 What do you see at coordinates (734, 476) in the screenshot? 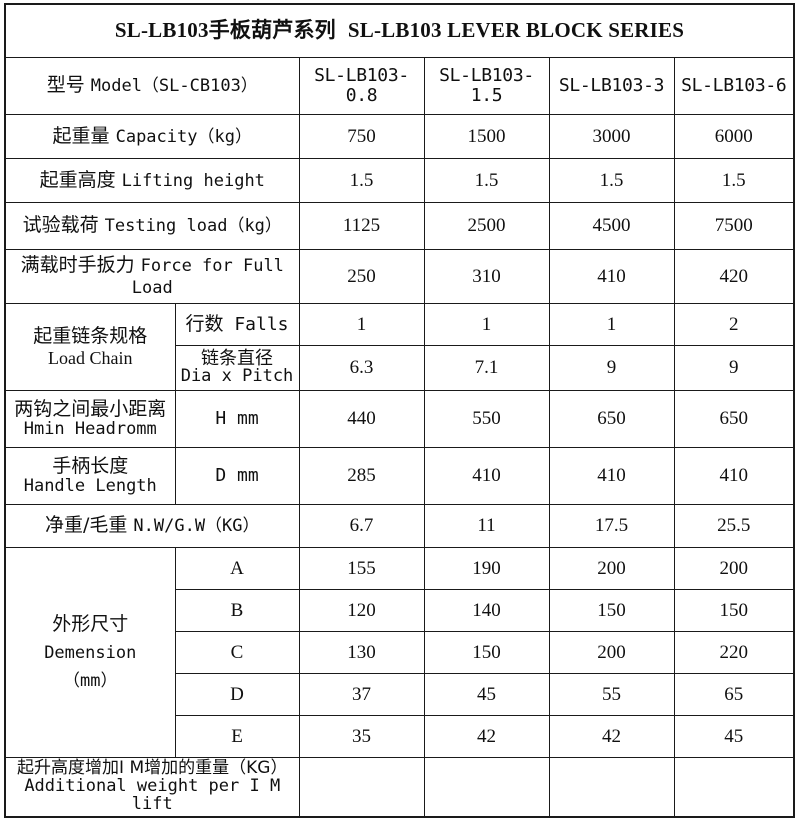
I see `handle-length-value-4: 410` at bounding box center [734, 476].